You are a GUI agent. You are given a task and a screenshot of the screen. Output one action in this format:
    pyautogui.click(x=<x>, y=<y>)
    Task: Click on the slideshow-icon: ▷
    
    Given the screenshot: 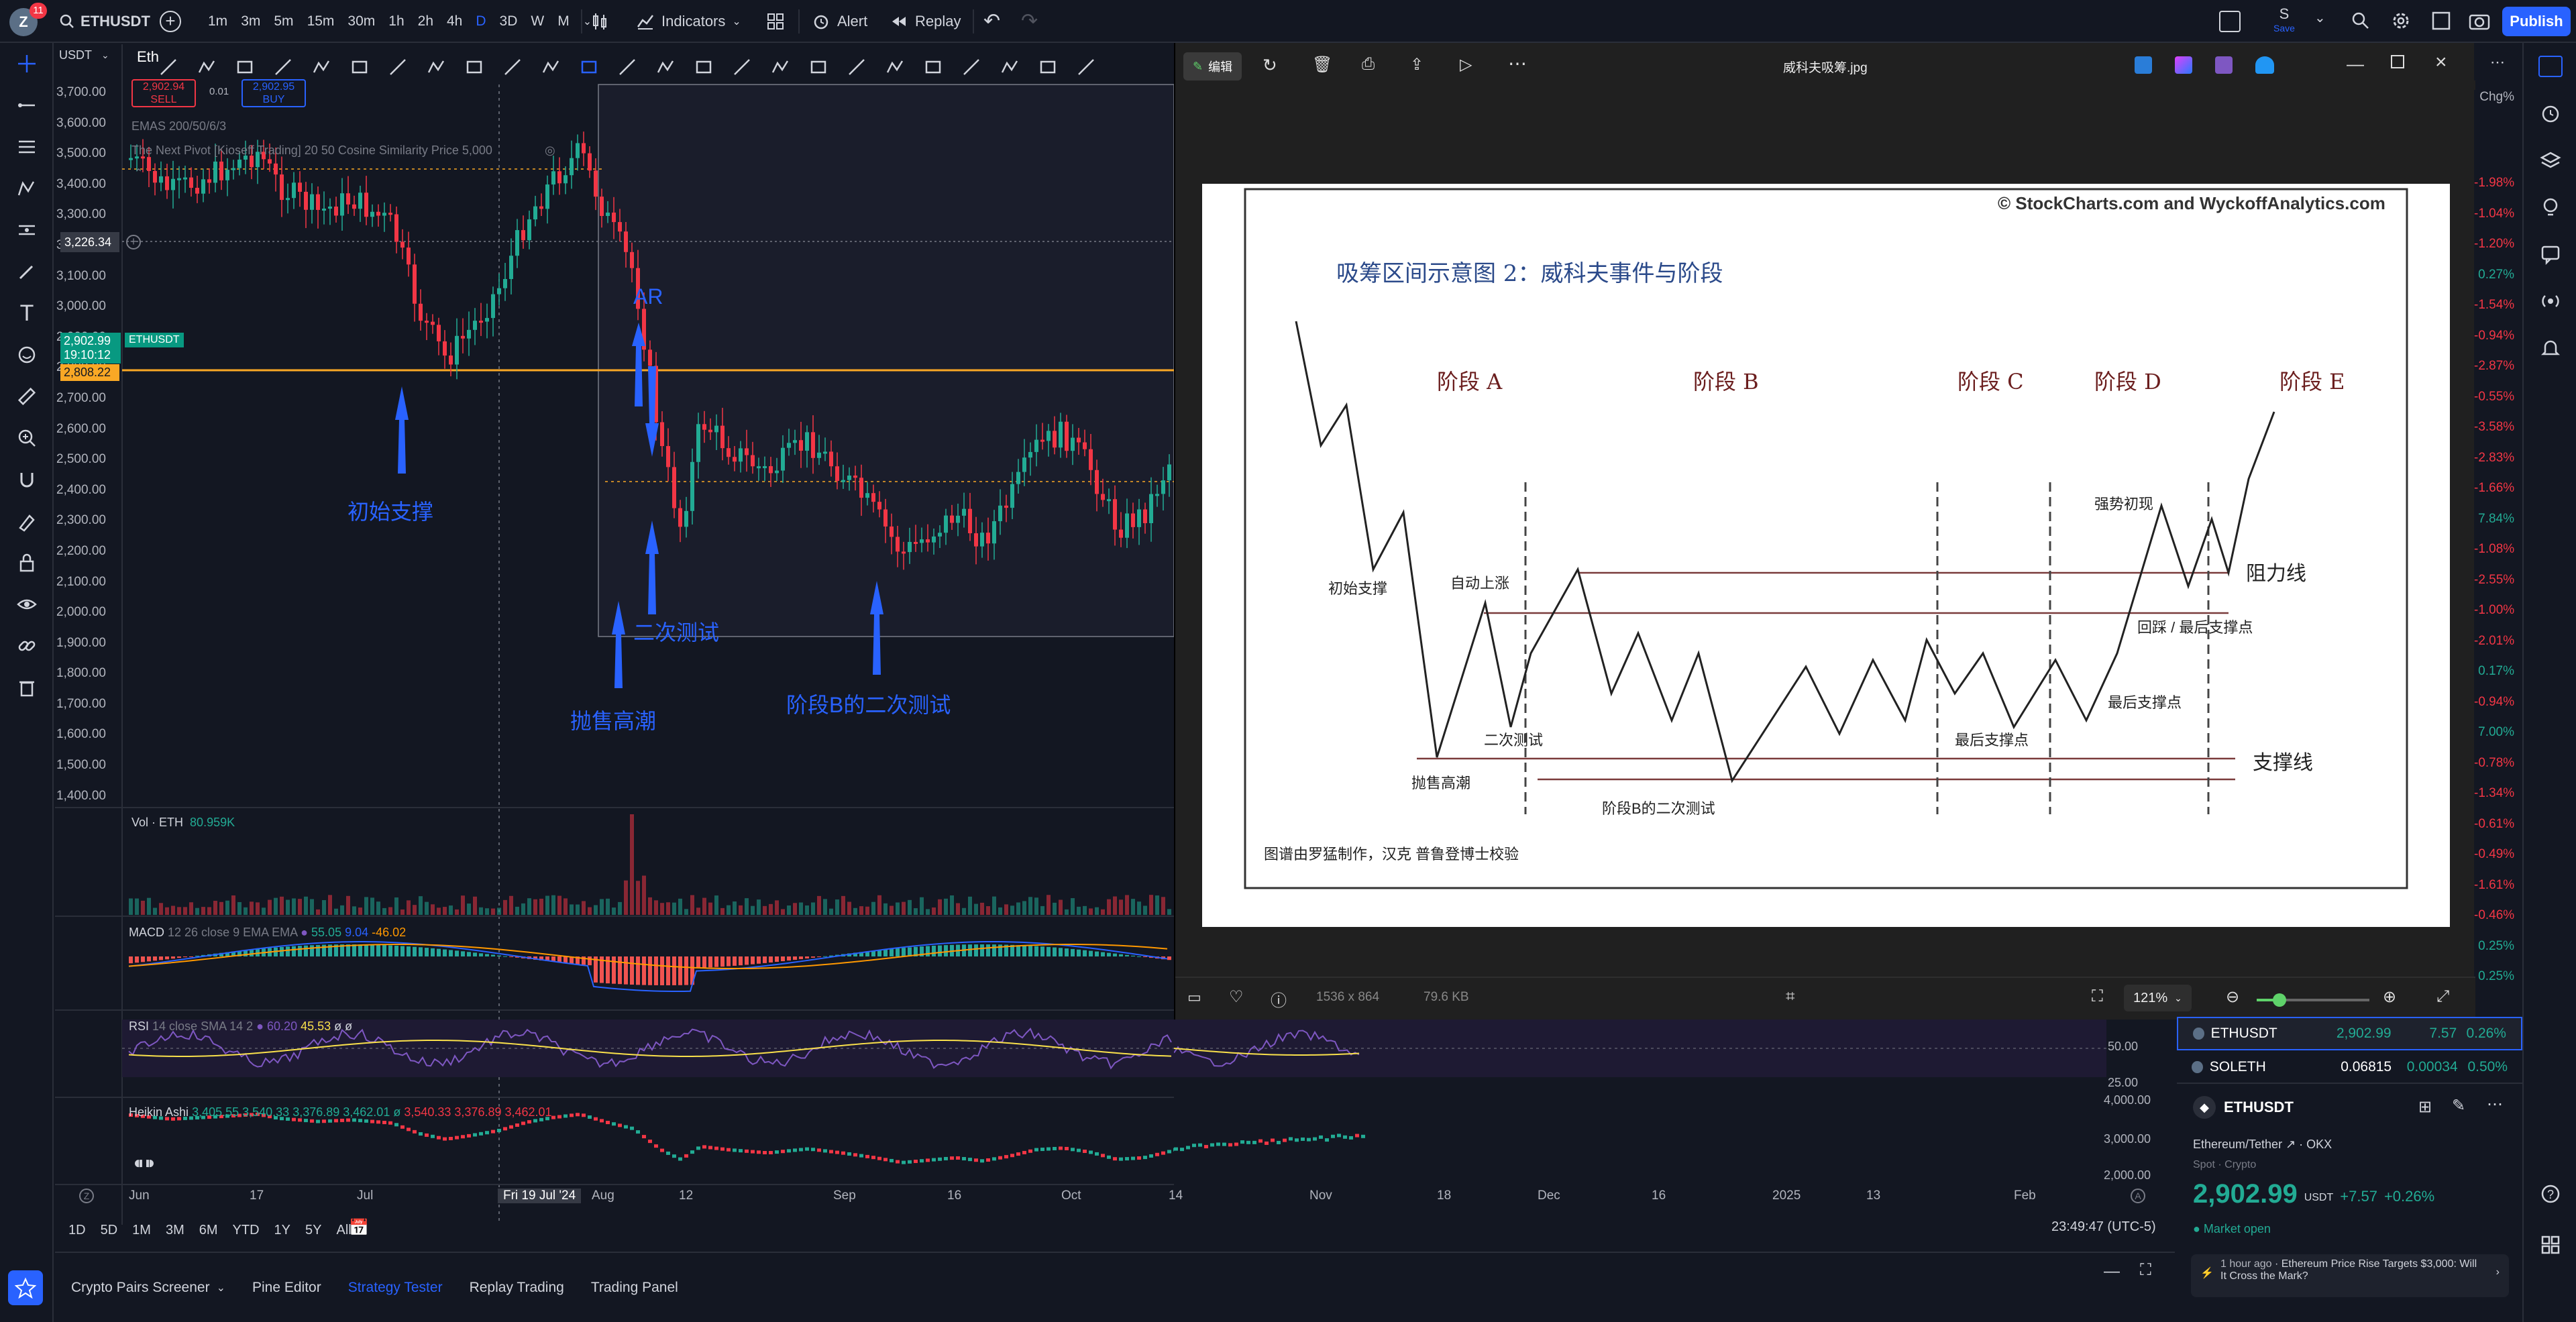 What is the action you would take?
    pyautogui.click(x=1466, y=65)
    